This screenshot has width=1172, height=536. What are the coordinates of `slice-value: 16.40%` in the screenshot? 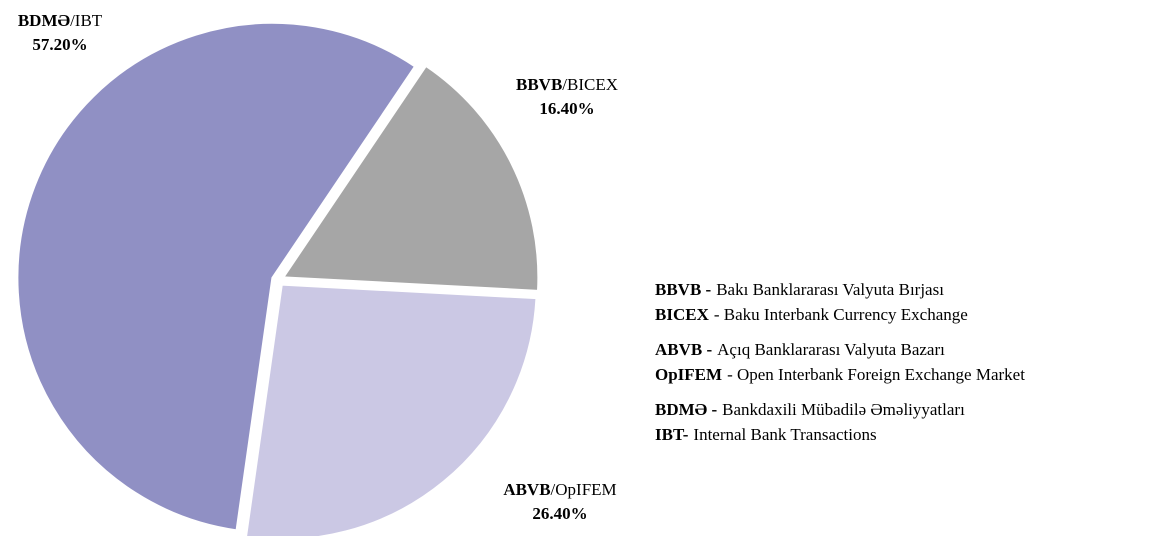 It's located at (566, 108).